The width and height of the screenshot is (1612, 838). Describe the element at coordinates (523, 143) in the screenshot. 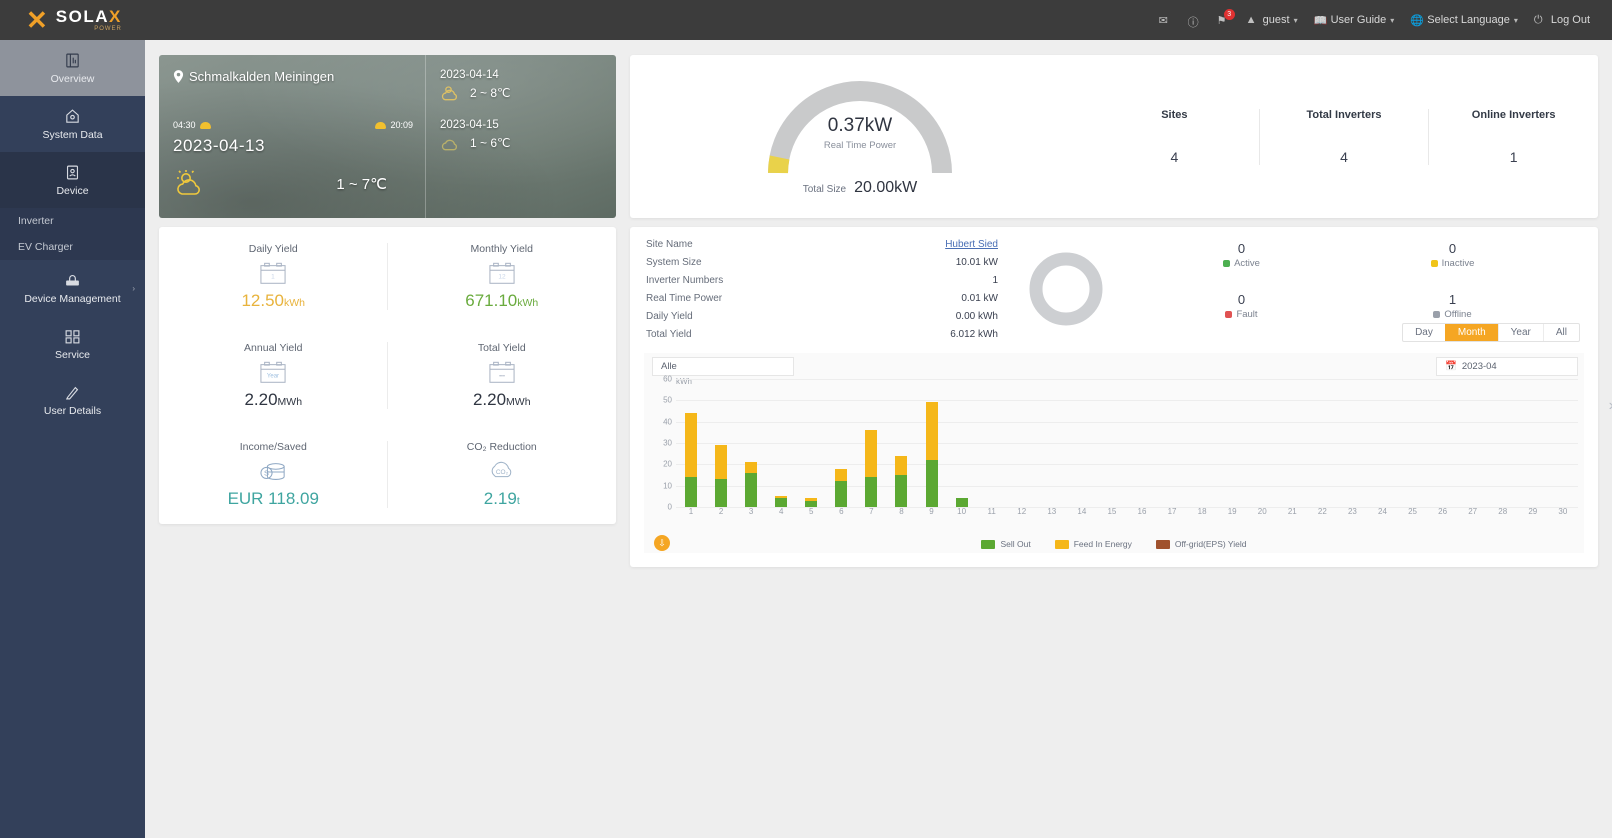

I see `forecast-row: 1 ~ 6℃` at that location.